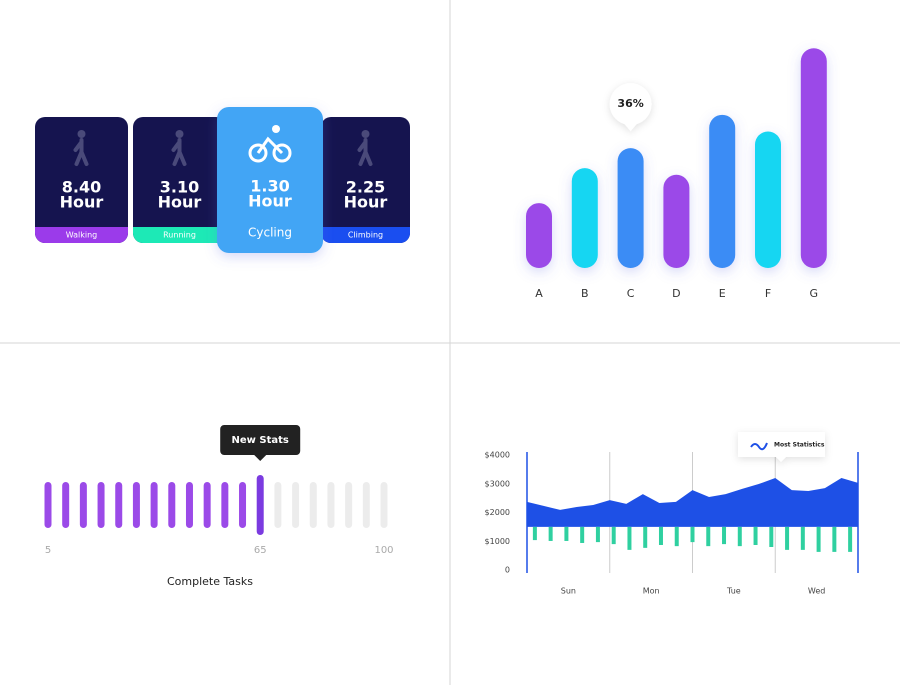  What do you see at coordinates (260, 550) in the screenshot?
I see `x-tick-label: 65` at bounding box center [260, 550].